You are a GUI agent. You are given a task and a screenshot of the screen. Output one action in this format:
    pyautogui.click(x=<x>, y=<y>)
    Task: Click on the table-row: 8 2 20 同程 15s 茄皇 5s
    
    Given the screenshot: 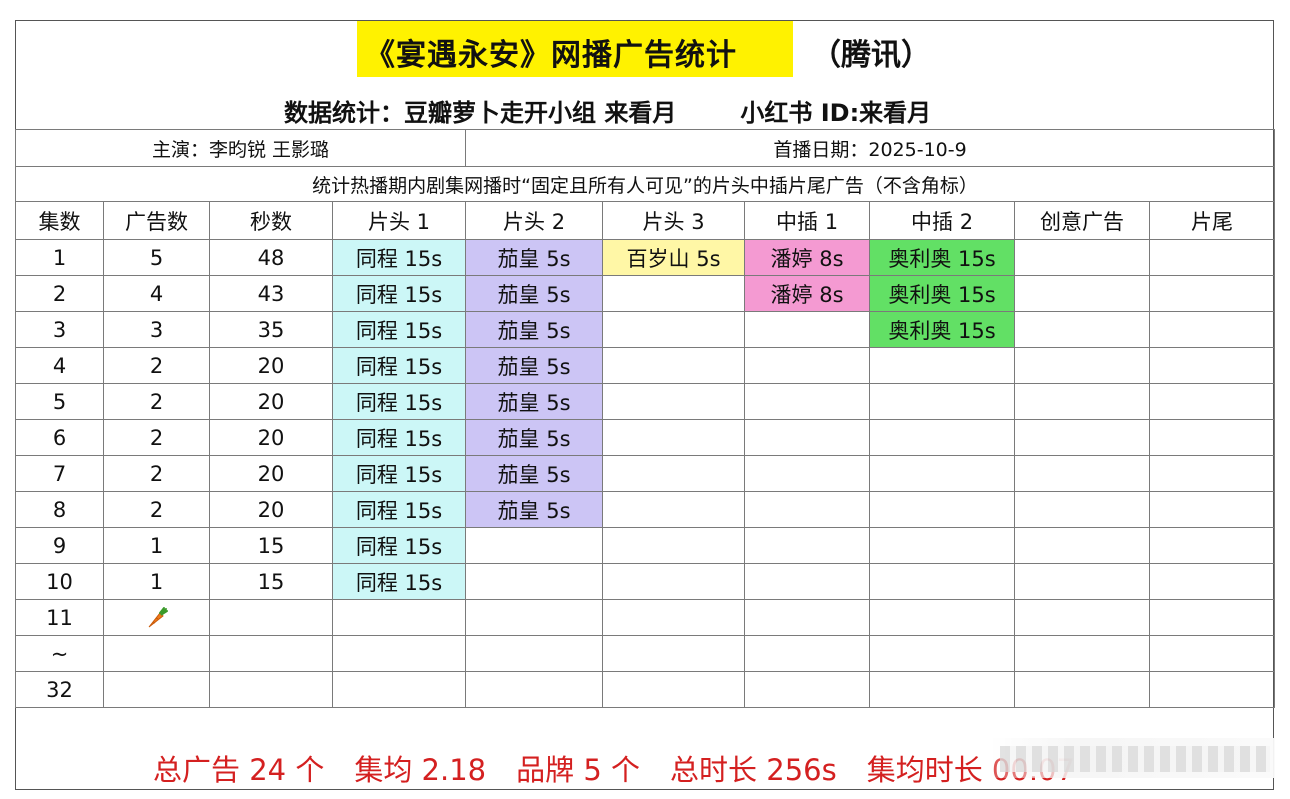 What is the action you would take?
    pyautogui.click(x=645, y=509)
    